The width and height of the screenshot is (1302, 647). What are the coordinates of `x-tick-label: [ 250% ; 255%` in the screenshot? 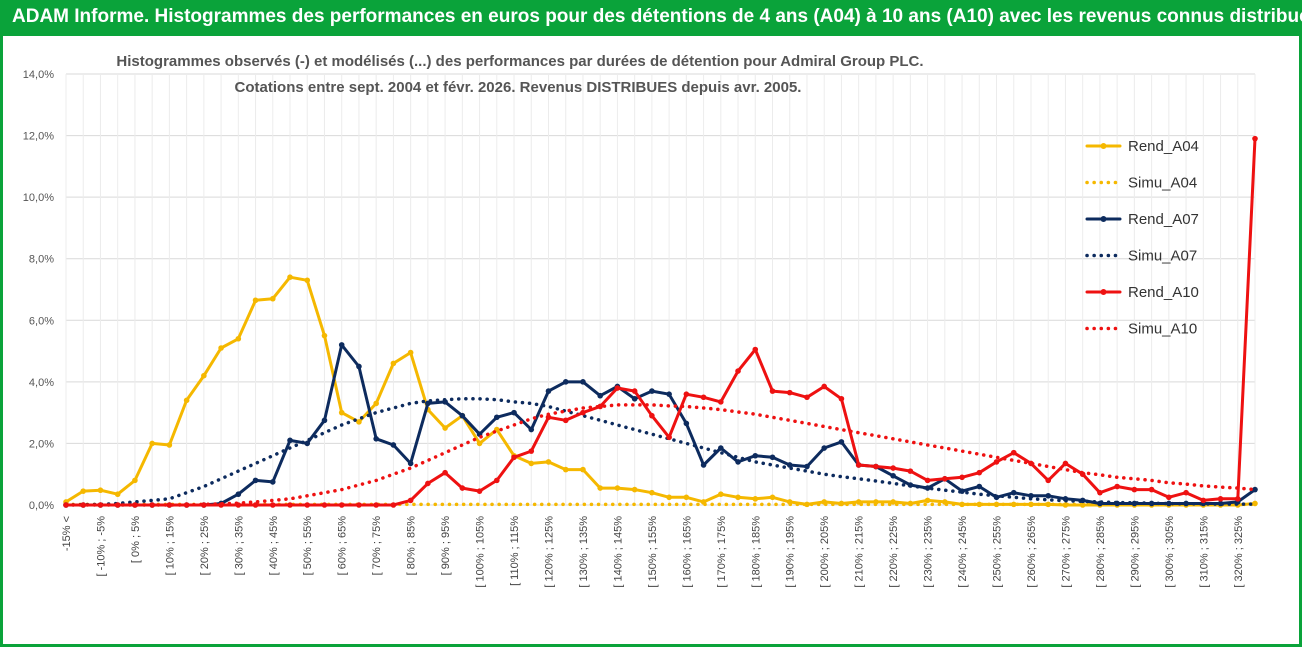 It's located at (998, 552).